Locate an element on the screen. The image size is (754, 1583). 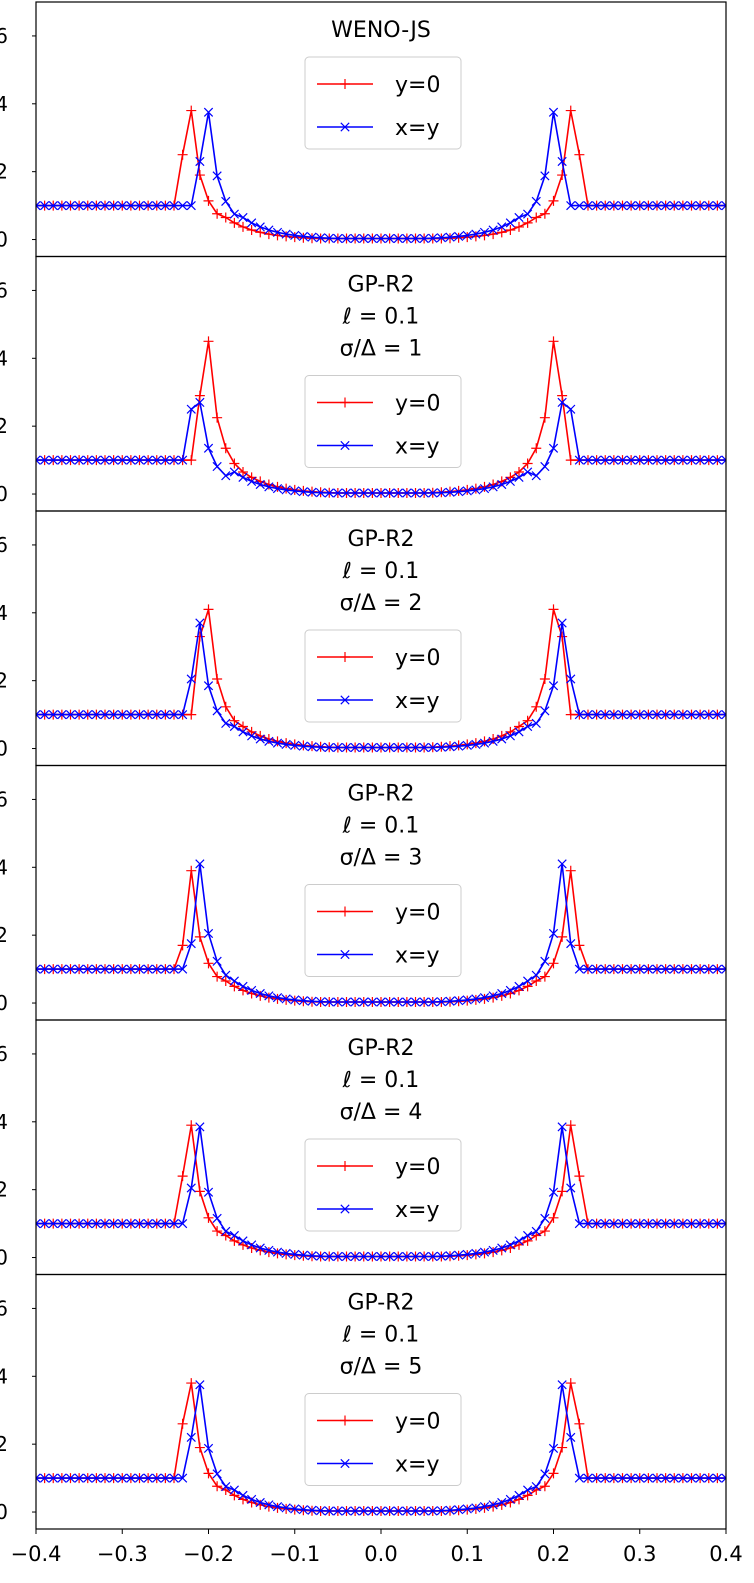
y-tick-label: 2 is located at coordinates (4, 935).